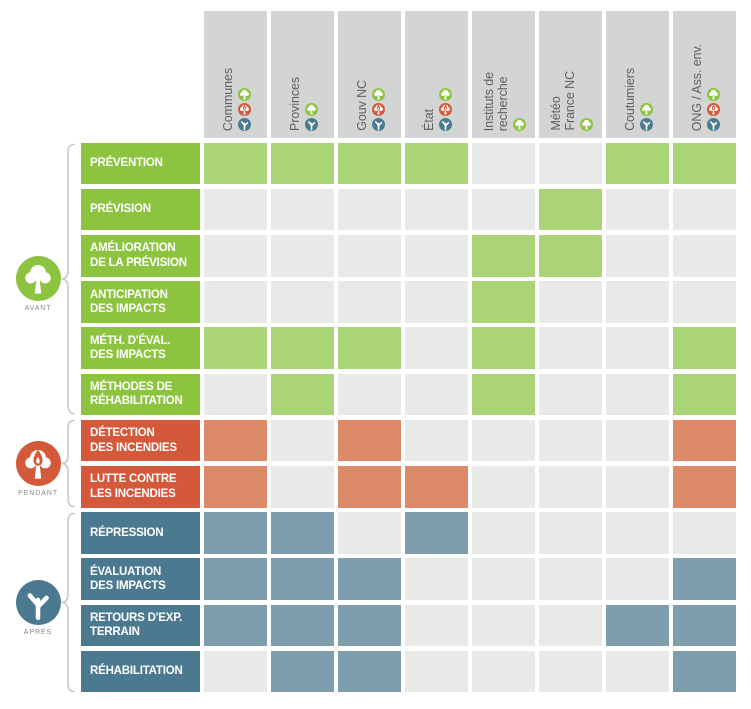 The height and width of the screenshot is (709, 751). Describe the element at coordinates (38, 493) in the screenshot. I see `phase-pendant-label: PENDANT` at that location.